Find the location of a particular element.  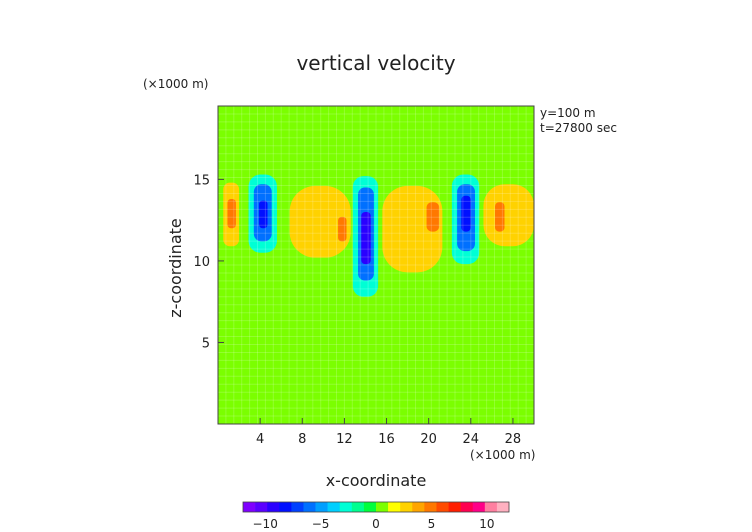

x-axis: 4 8 12 16 20 24 28 is located at coordinates (388, 432).